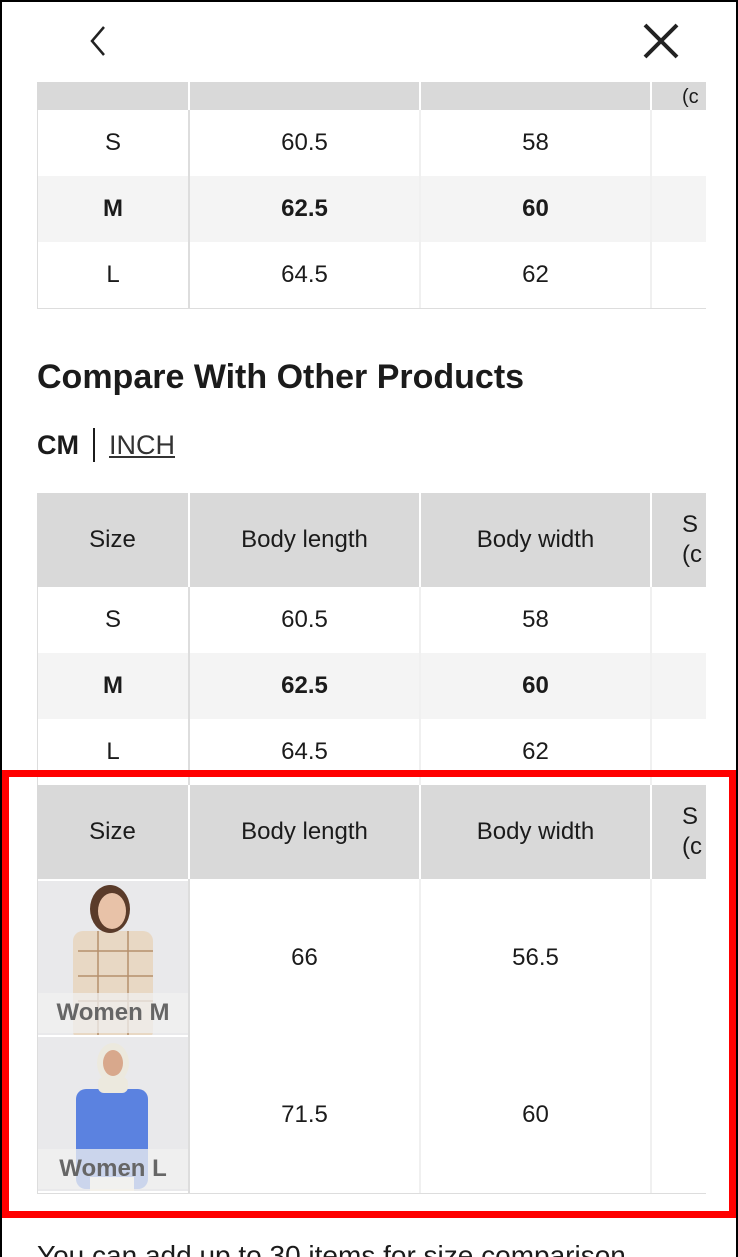 The width and height of the screenshot is (738, 1257). I want to click on body-length-cell: 66, so click(305, 958).